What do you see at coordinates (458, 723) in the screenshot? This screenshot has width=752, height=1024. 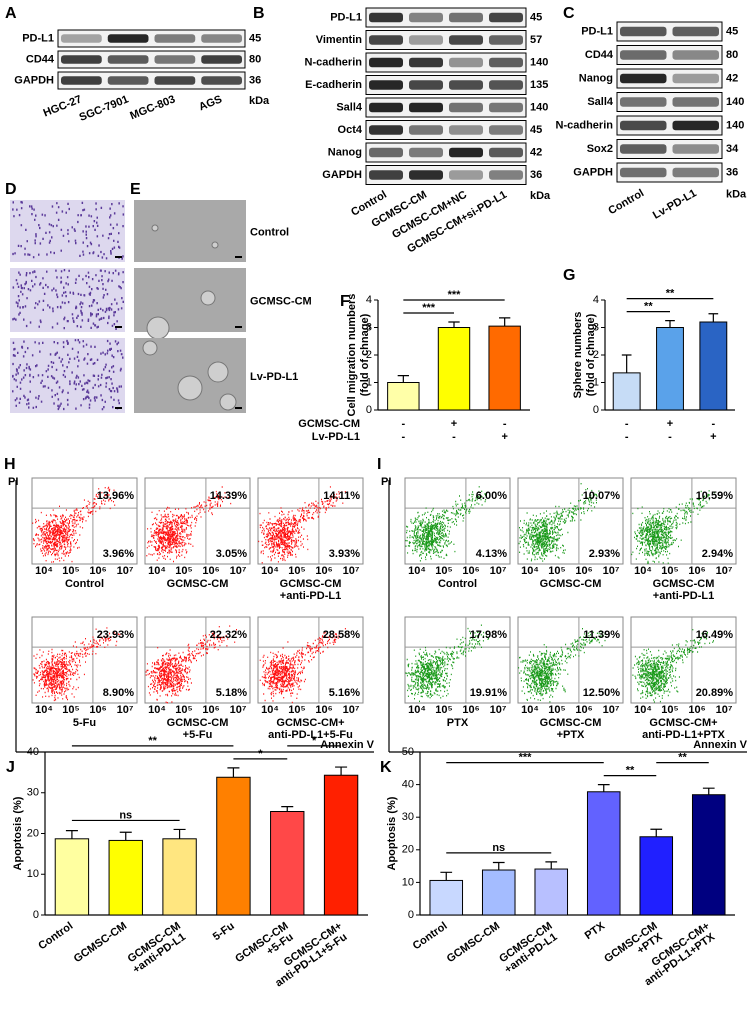 I see `flow-sample-label: PTX` at bounding box center [458, 723].